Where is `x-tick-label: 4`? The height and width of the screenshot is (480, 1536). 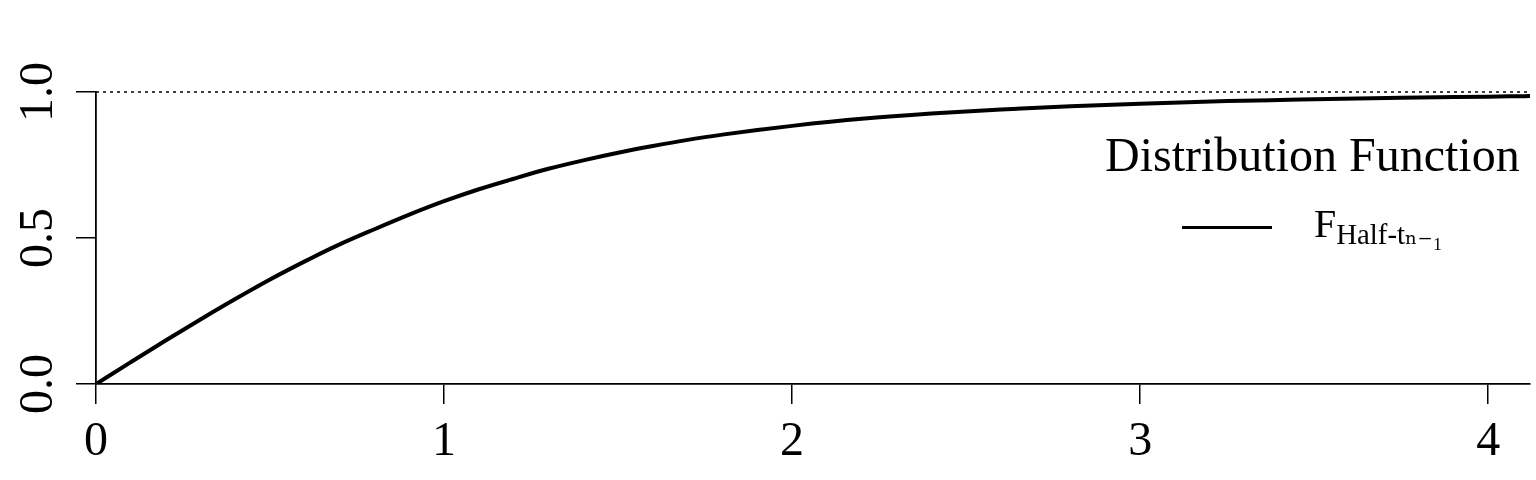
x-tick-label: 4 is located at coordinates (1488, 439).